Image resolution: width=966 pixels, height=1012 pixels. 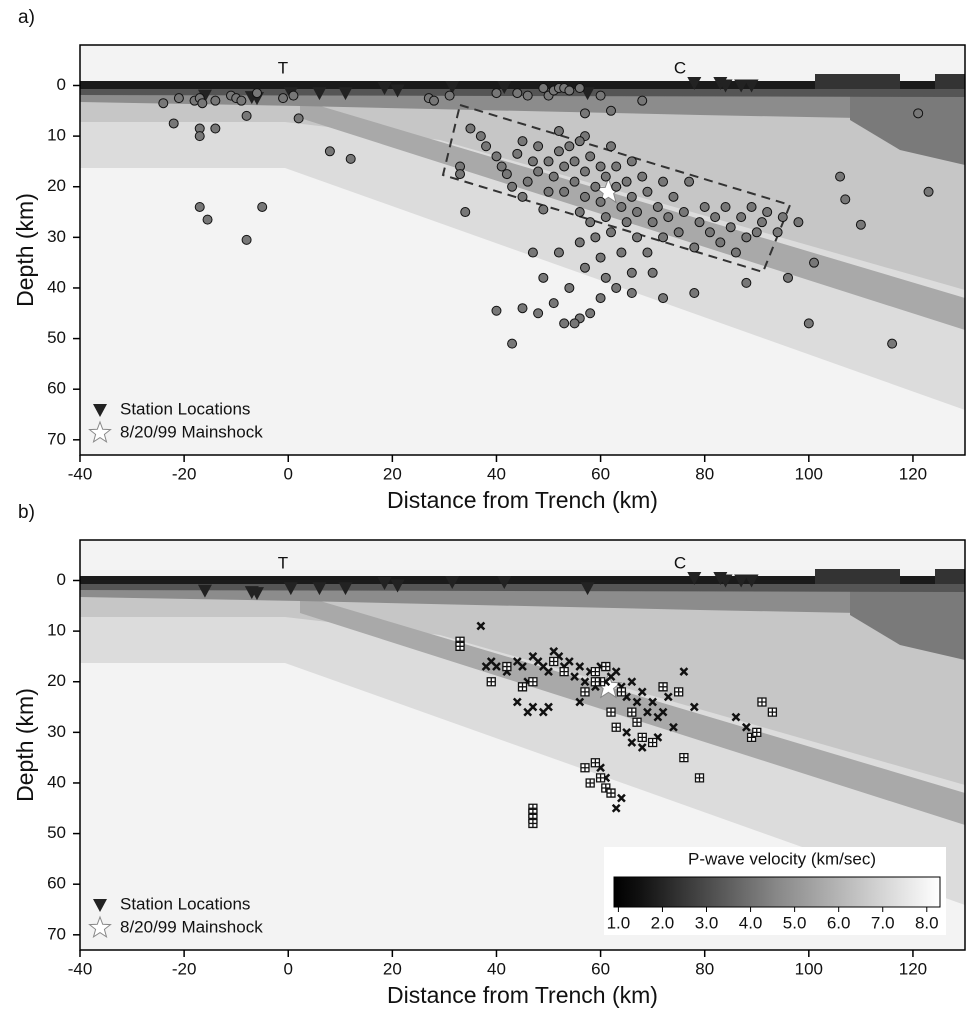 What do you see at coordinates (185, 408) in the screenshot?
I see `legend-label: Station Locations` at bounding box center [185, 408].